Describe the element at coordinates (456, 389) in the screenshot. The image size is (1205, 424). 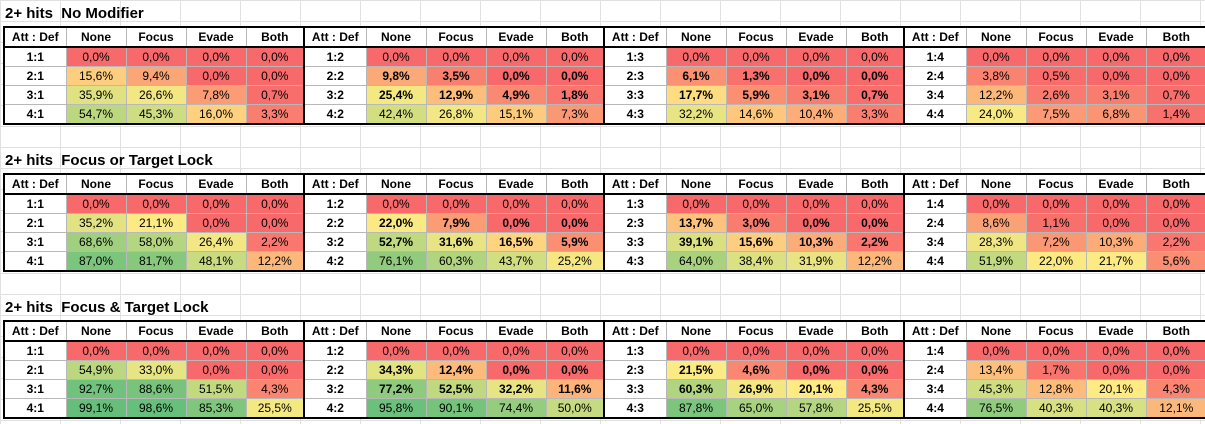
I see `probability-cell: 52,5%` at that location.